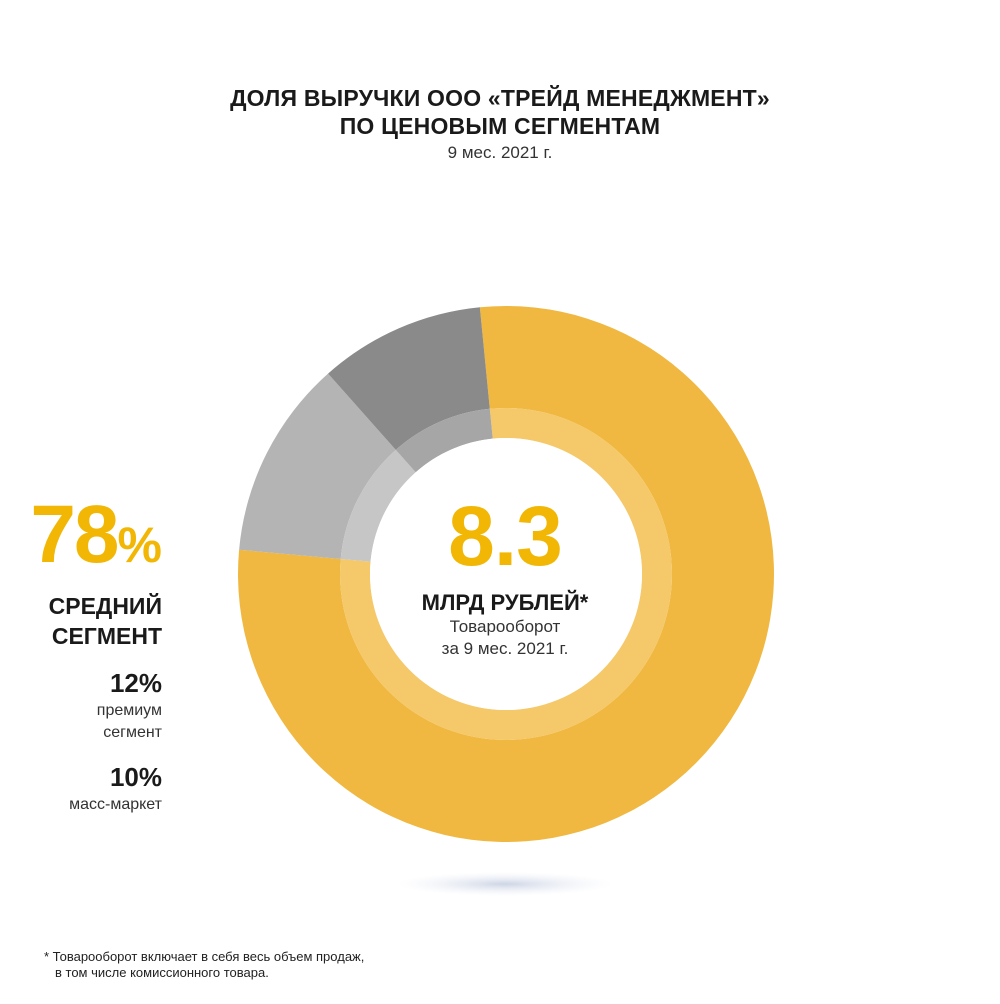 Image resolution: width=1000 pixels, height=1004 pixels. What do you see at coordinates (105, 606) in the screenshot?
I see `legend-main-label-line-1: СРЕДНИЙ` at bounding box center [105, 606].